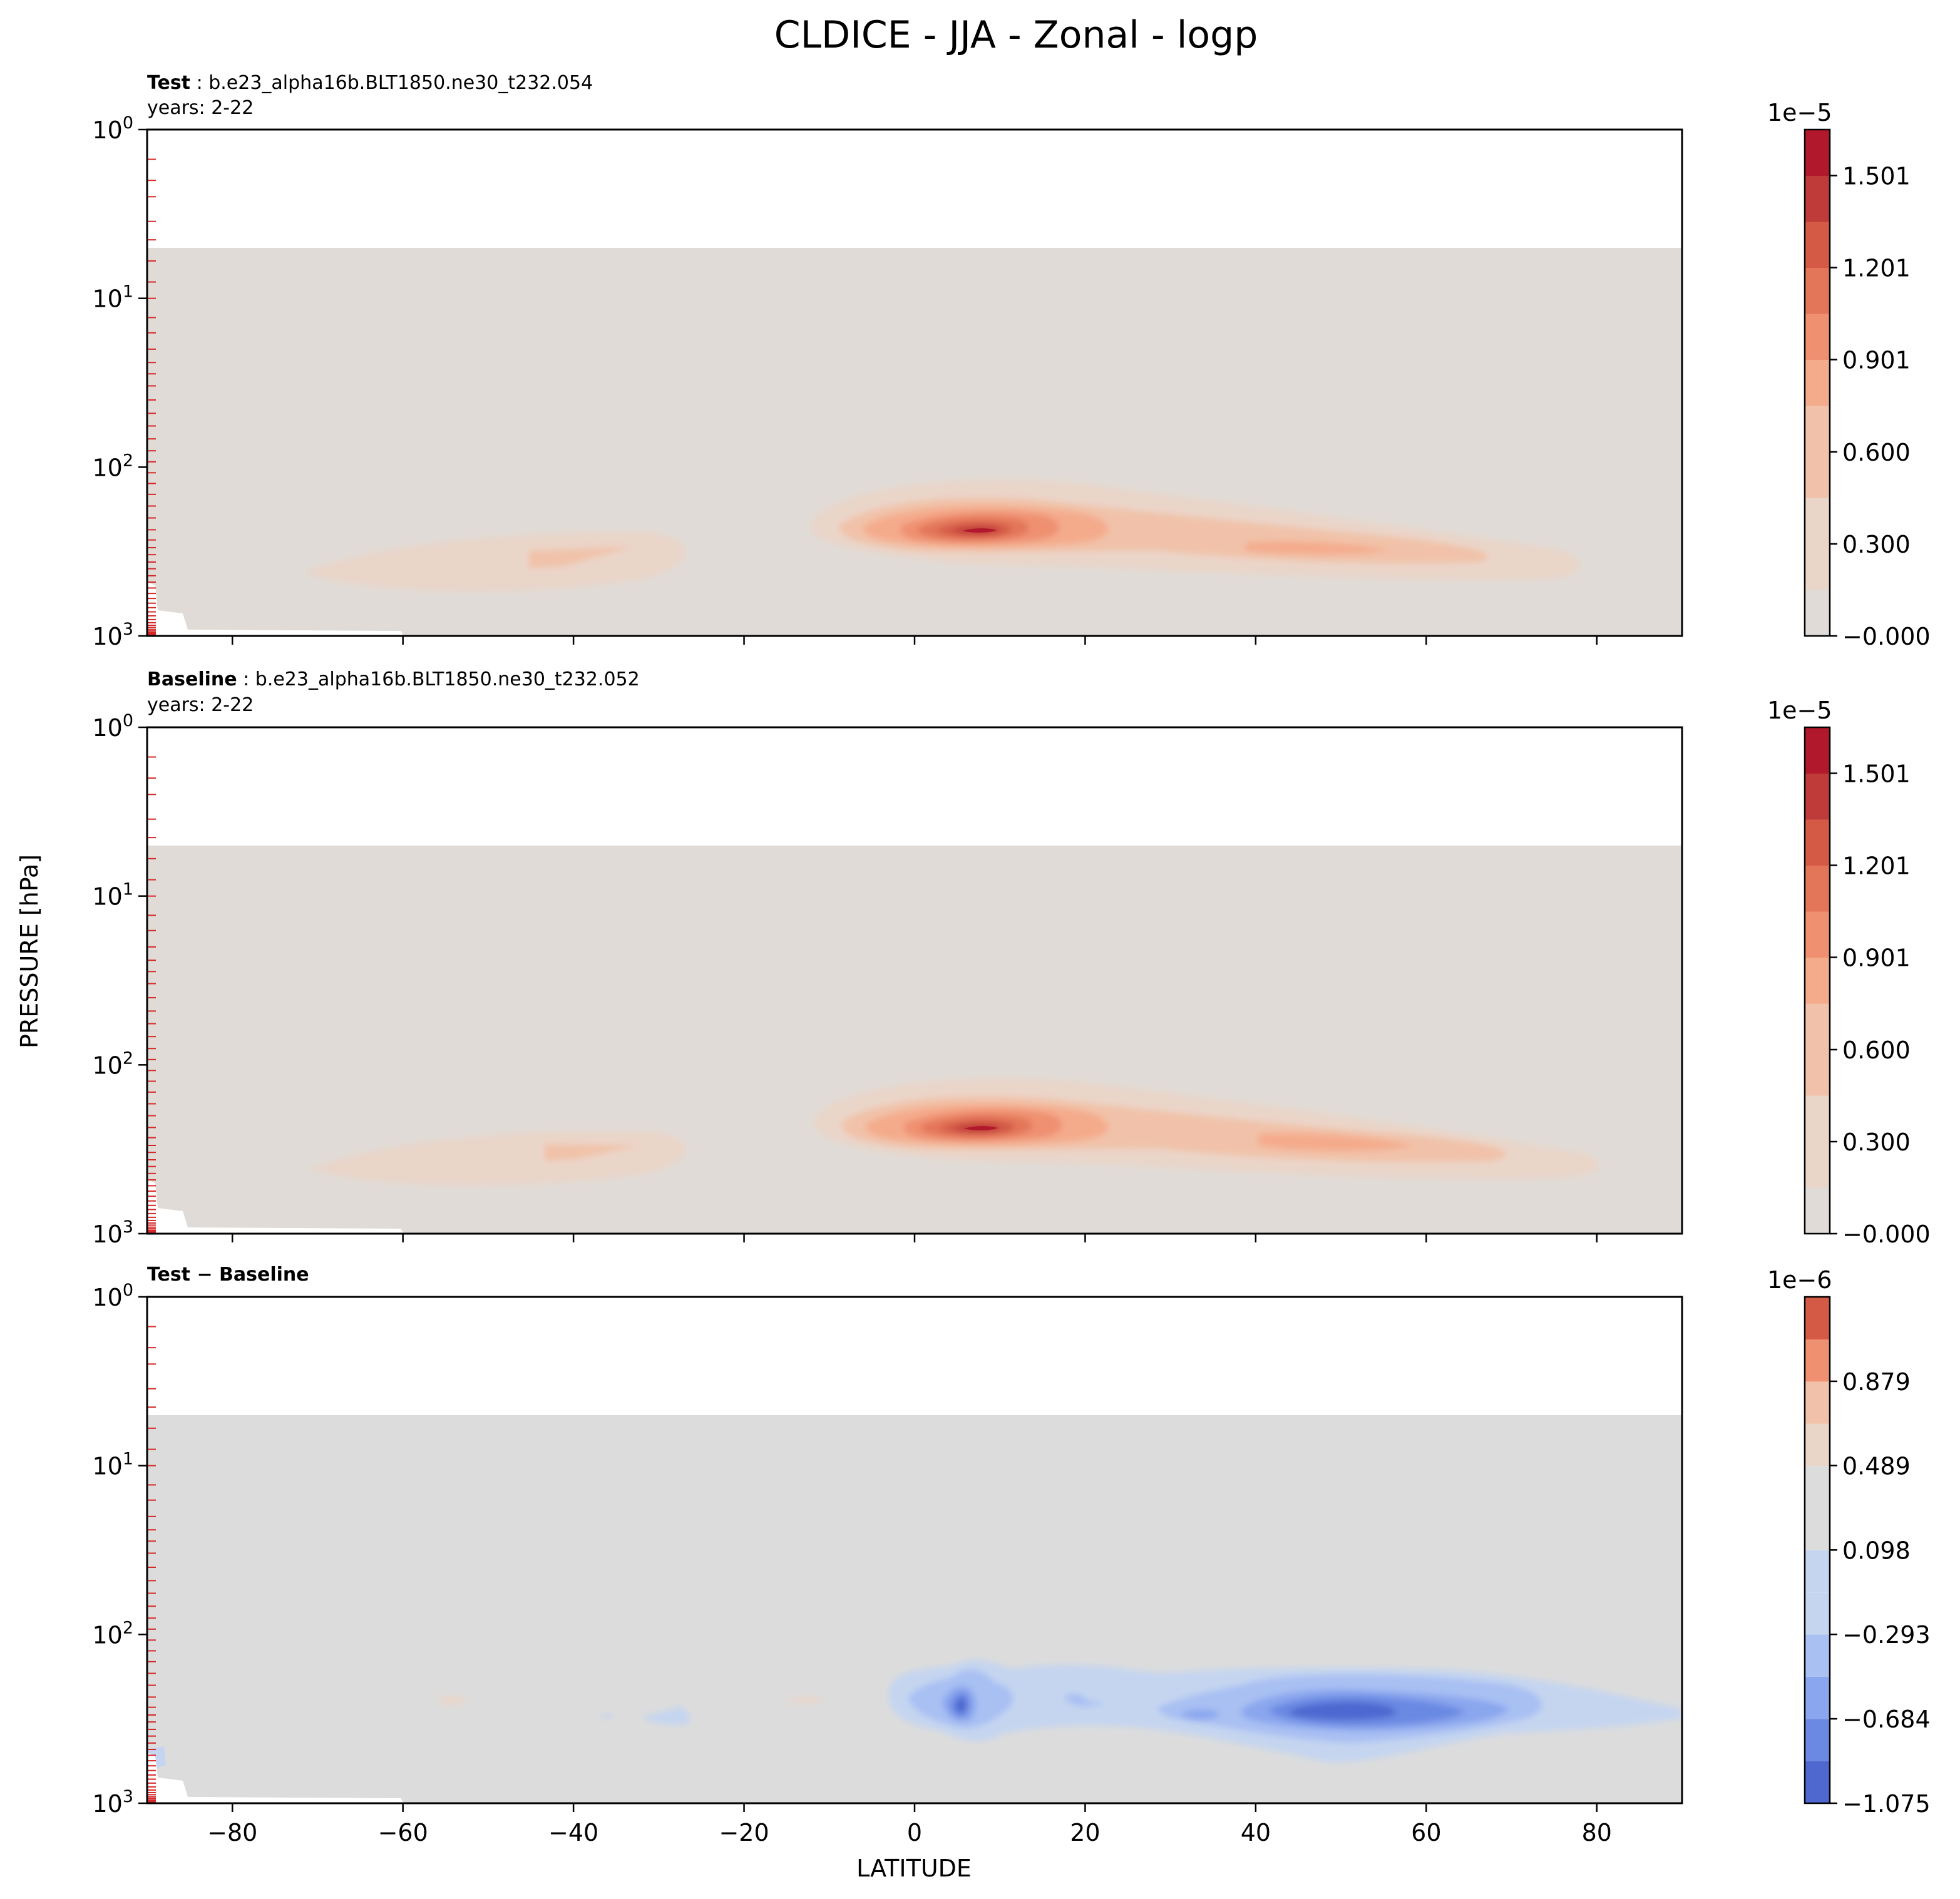 This screenshot has width=1960, height=1899. What do you see at coordinates (592, 1152) in the screenshot?
I see `panel-baseline-sh-core` at bounding box center [592, 1152].